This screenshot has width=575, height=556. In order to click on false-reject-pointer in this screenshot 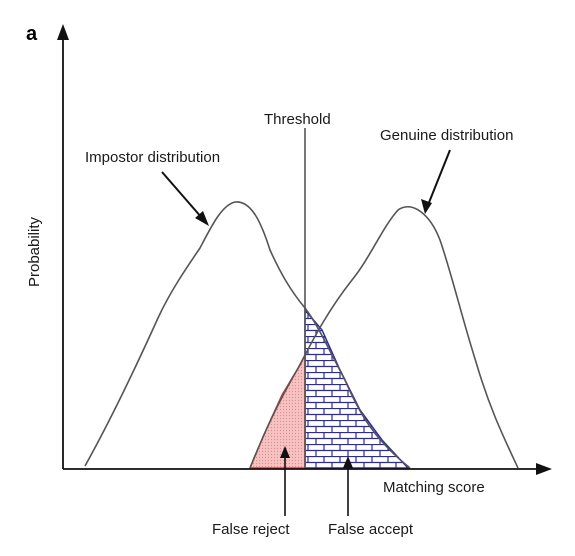, I will do `click(285, 481)`.